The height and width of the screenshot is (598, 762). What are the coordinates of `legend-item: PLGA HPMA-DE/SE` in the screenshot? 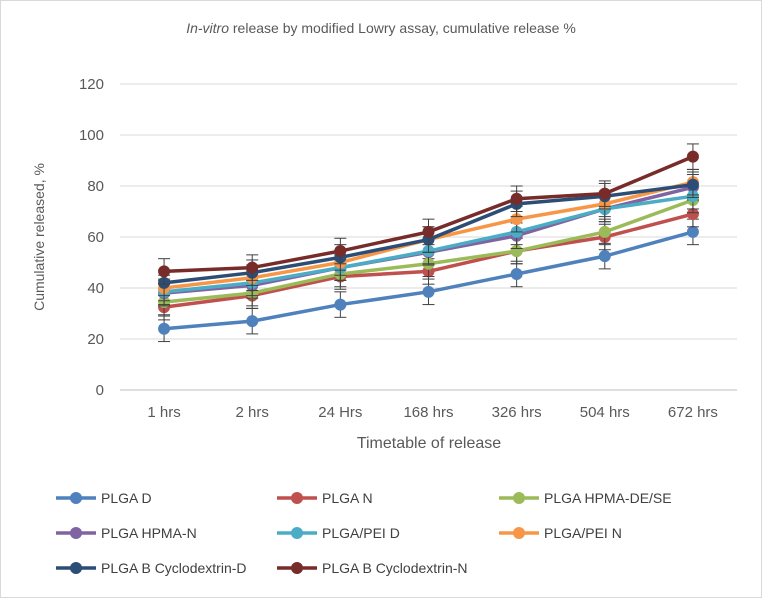 It's located at (585, 498).